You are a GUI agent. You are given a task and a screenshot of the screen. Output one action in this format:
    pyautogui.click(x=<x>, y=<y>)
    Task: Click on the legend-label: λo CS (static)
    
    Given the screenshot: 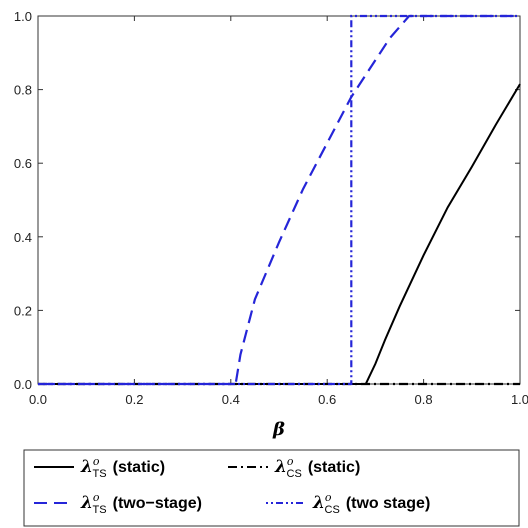 What is the action you would take?
    pyautogui.click(x=317, y=467)
    